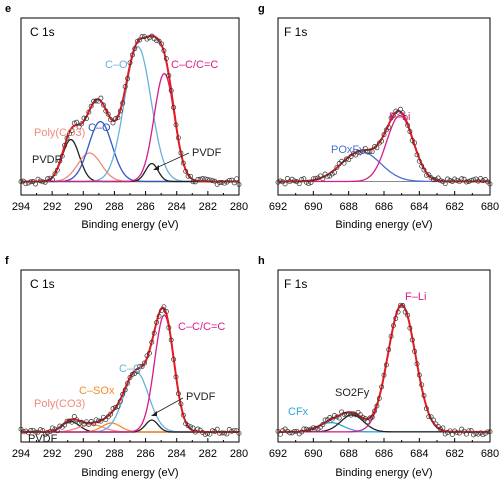 The image size is (504, 490). I want to click on panel-f-label-poly: Poly(CO3), so click(59, 404).